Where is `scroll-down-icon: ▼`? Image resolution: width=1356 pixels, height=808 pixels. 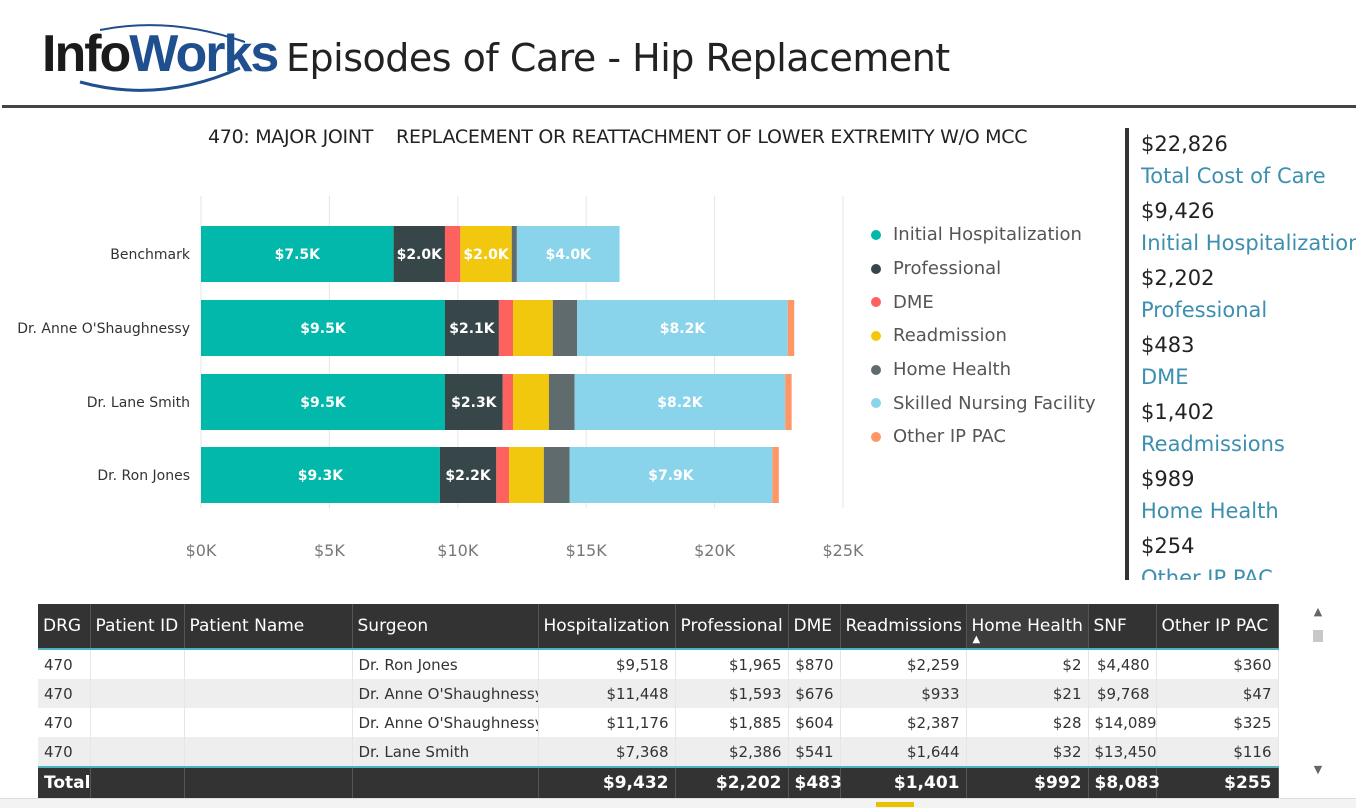 scroll-down-icon: ▼ is located at coordinates (1318, 769).